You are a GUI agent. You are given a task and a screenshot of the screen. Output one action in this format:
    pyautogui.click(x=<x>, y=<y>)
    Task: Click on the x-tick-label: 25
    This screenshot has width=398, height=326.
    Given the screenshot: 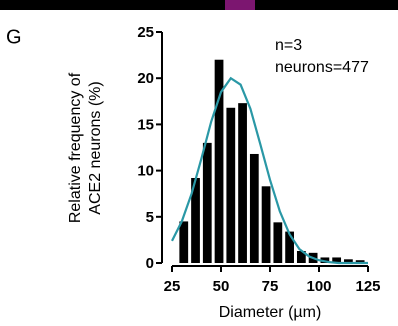 What is the action you would take?
    pyautogui.click(x=172, y=286)
    